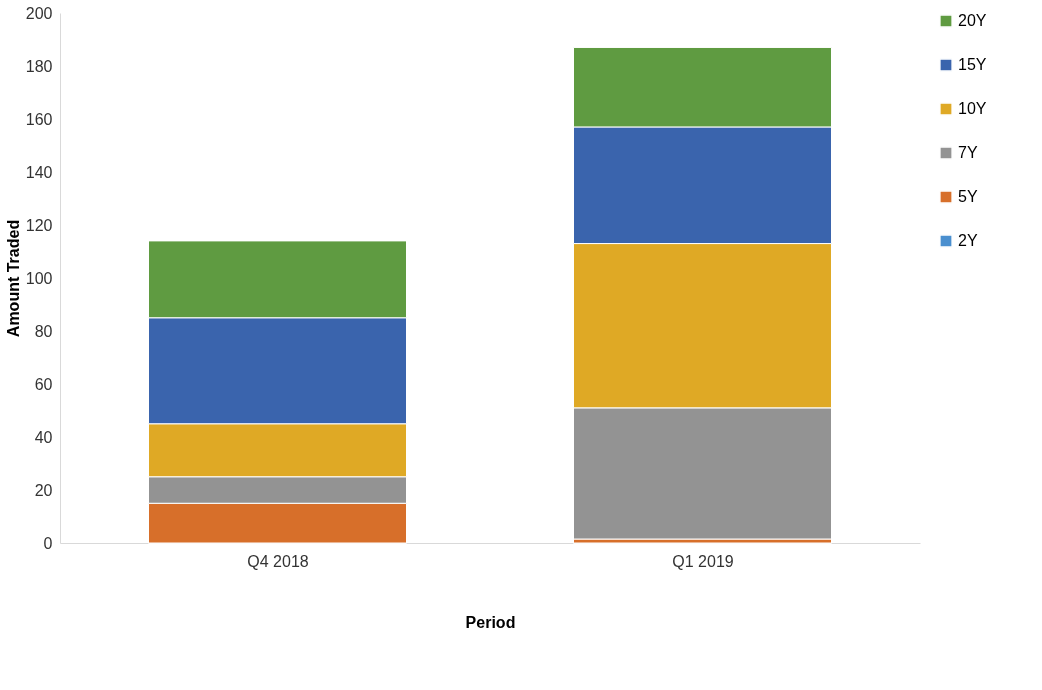 The image size is (1042, 690). Describe the element at coordinates (968, 196) in the screenshot. I see `legend-label: 5Y` at that location.